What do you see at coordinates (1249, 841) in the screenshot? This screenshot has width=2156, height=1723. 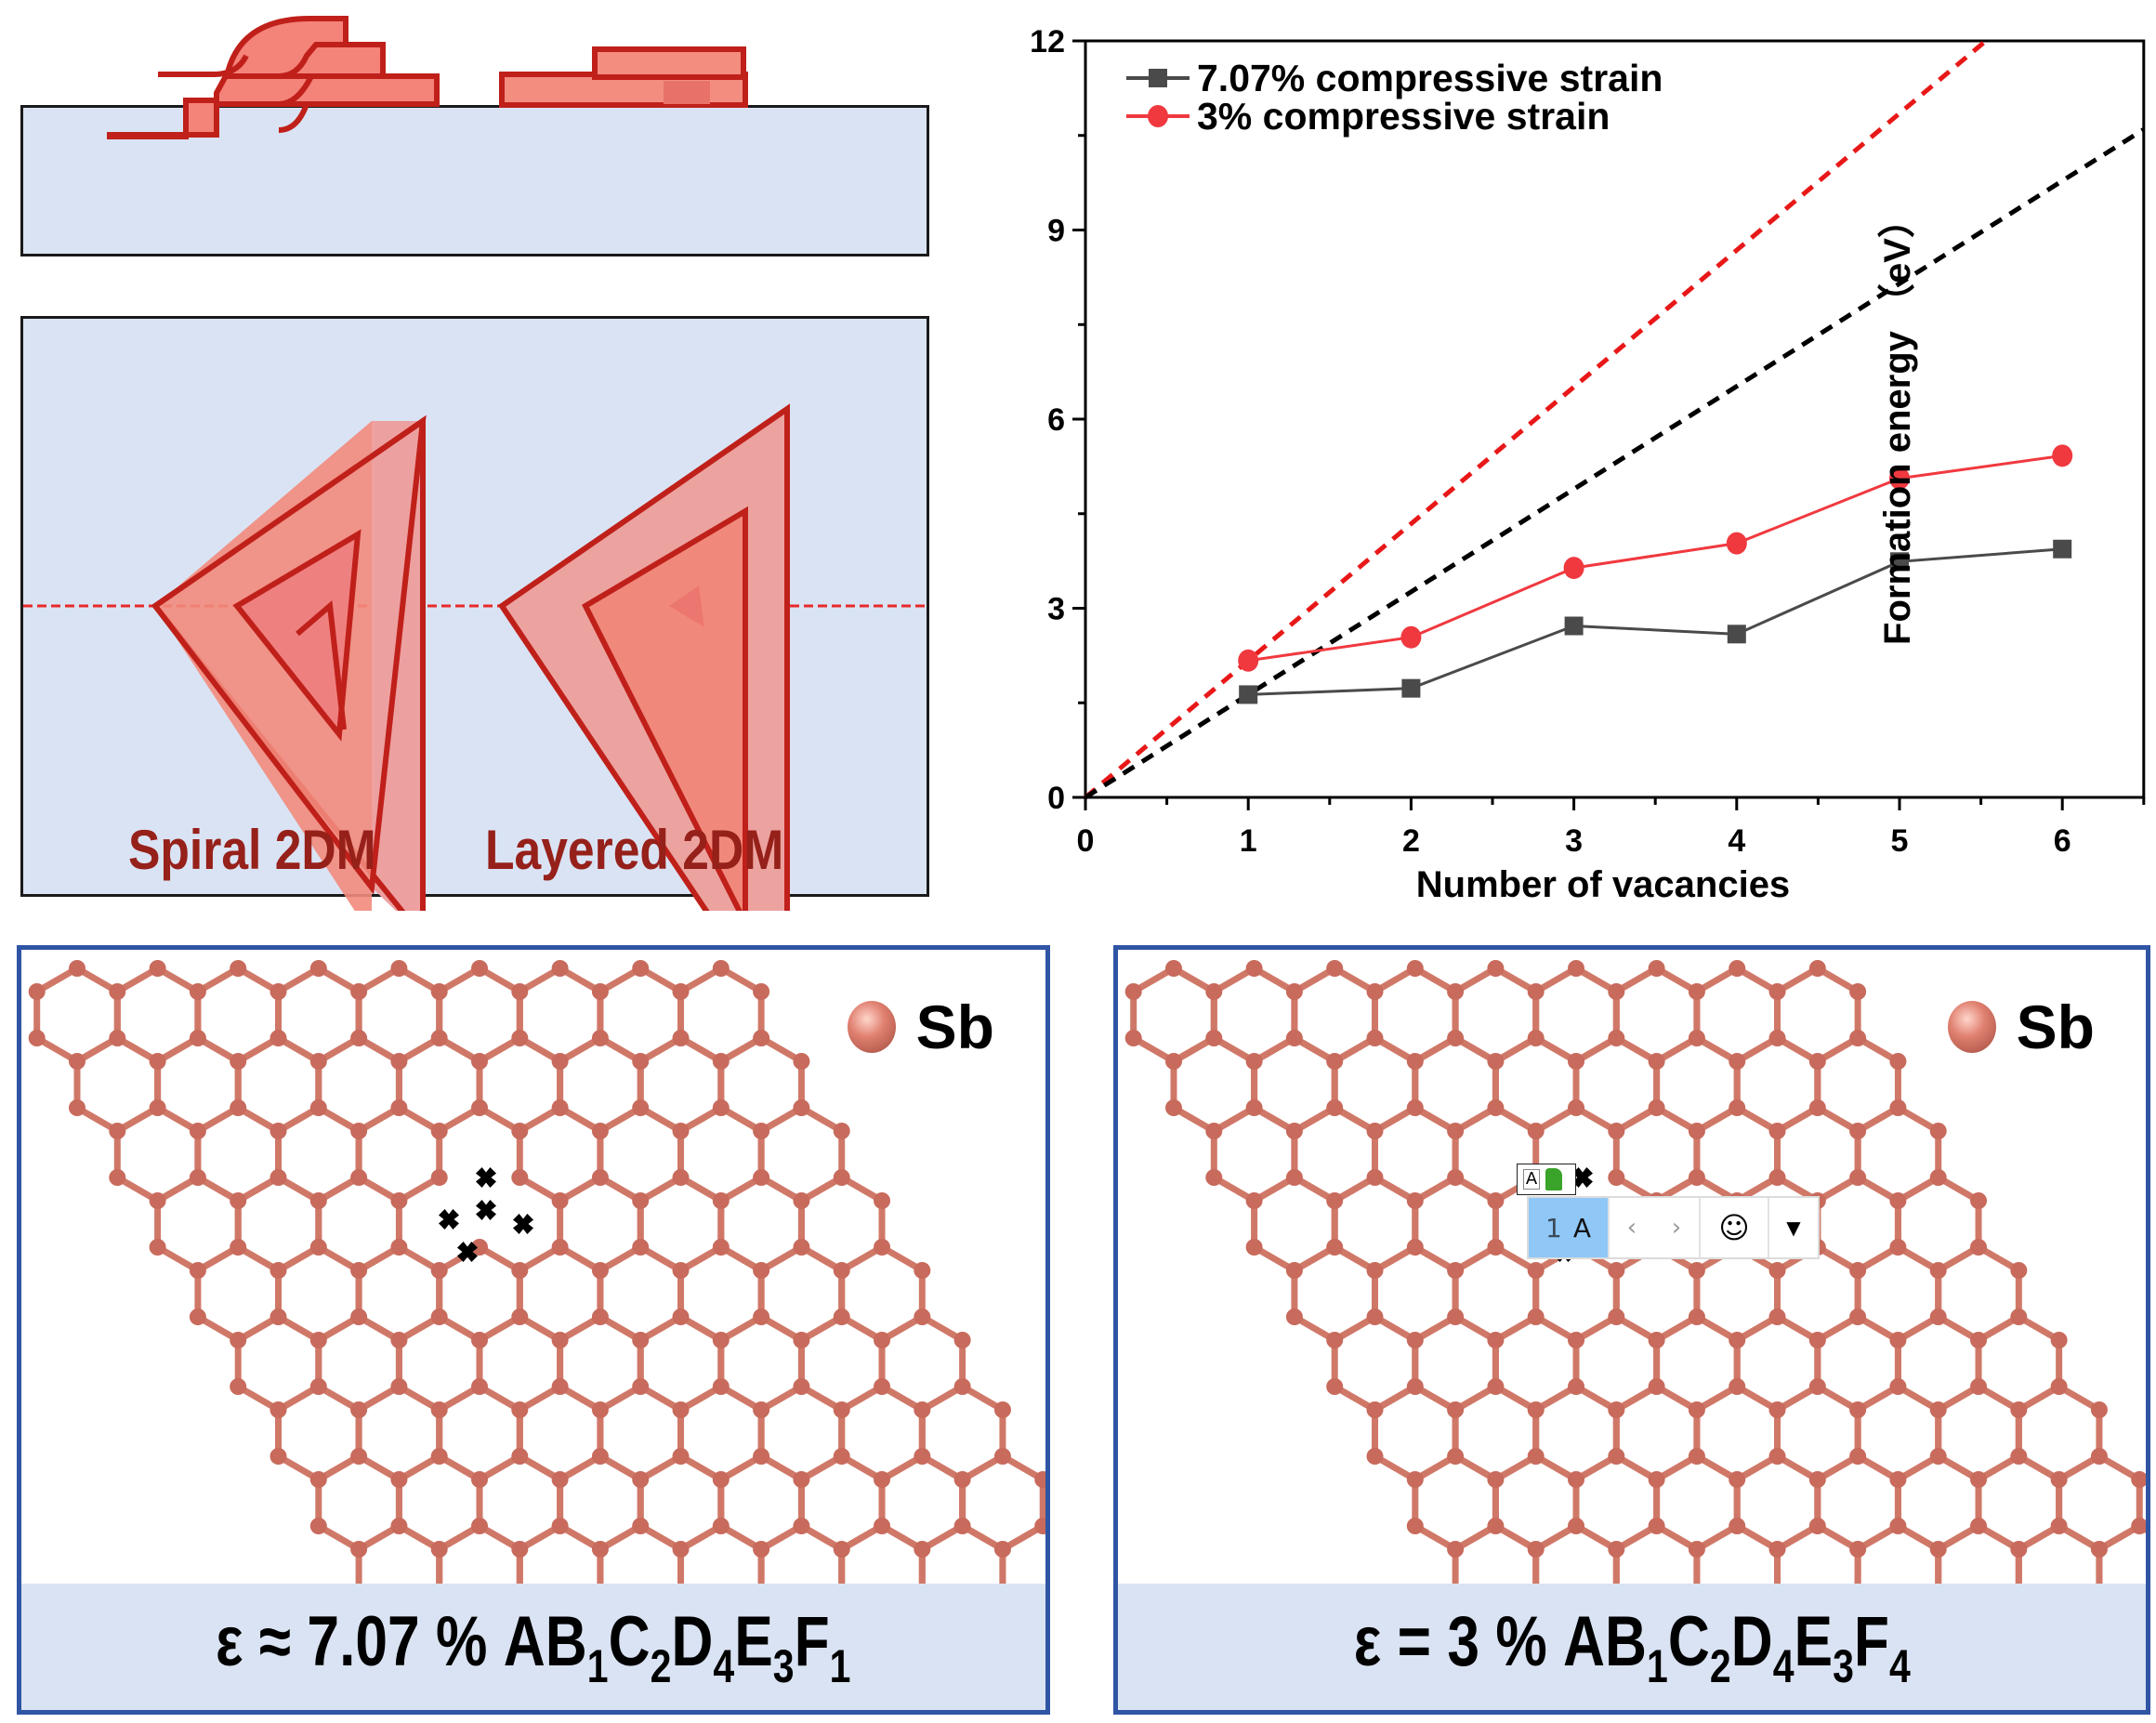 I see `x-tick-label: 1` at bounding box center [1249, 841].